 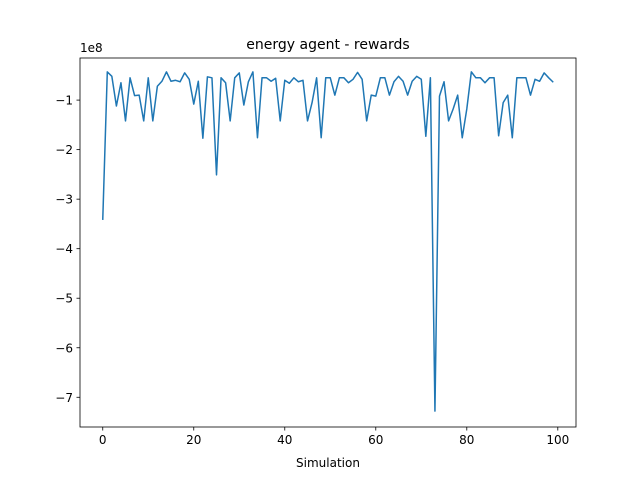 I want to click on x-axis: 0 20 40 60 80 100, so click(x=334, y=437).